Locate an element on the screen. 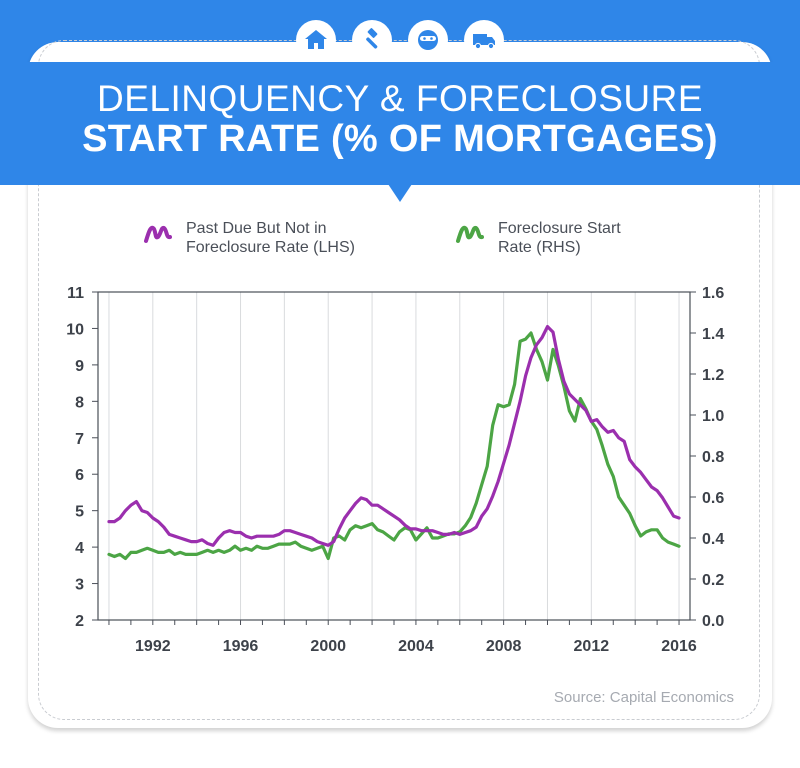 The image size is (800, 768). banner-pointer is located at coordinates (400, 193).